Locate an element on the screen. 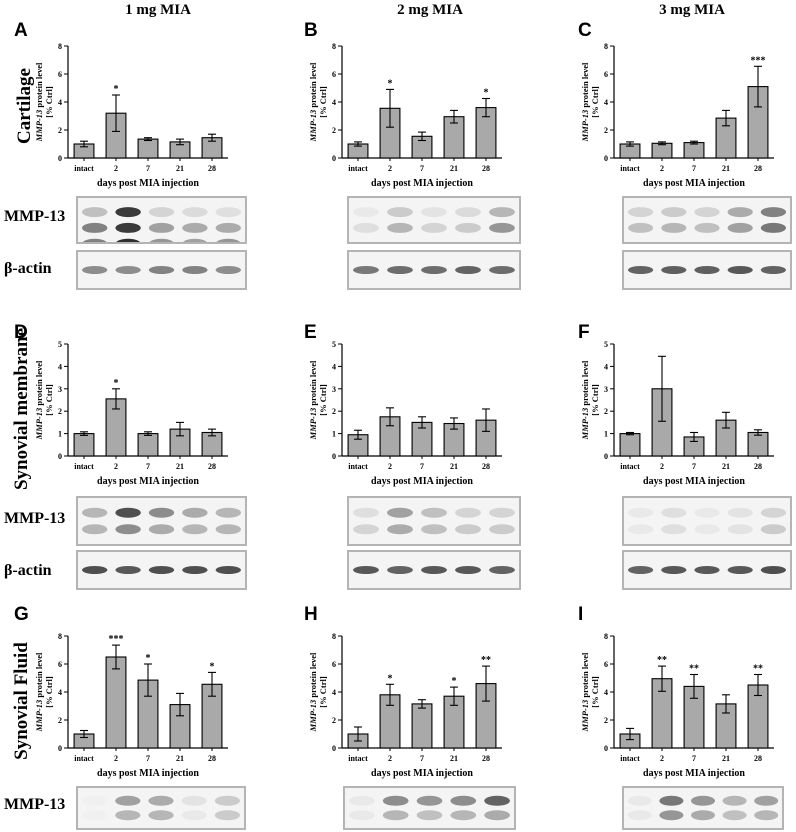 This screenshot has height=832, width=796. x-tick-label: 7 is located at coordinates (694, 168).